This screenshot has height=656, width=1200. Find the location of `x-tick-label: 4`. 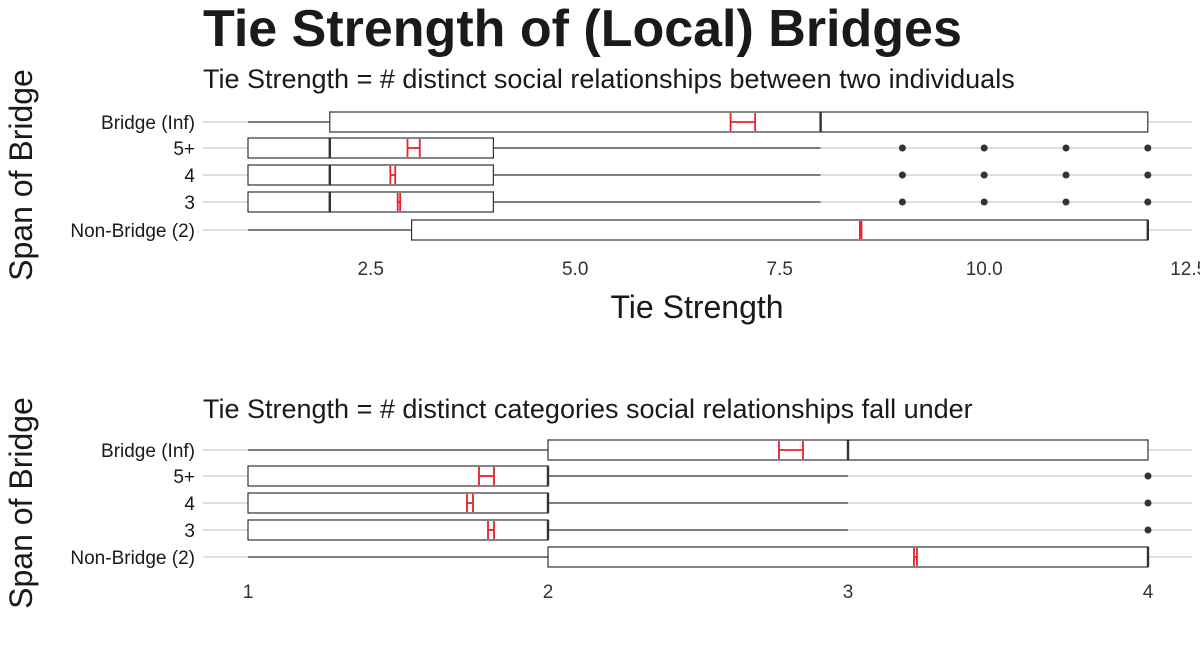

x-tick-label: 4 is located at coordinates (1148, 592).